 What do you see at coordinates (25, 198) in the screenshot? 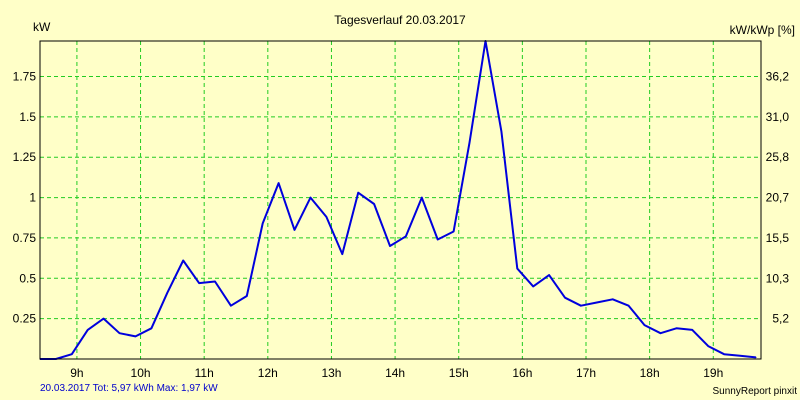
I see `y-ticks-left: 0.25 0.5 0.75 1 1.25 1.5 1.75` at bounding box center [25, 198].